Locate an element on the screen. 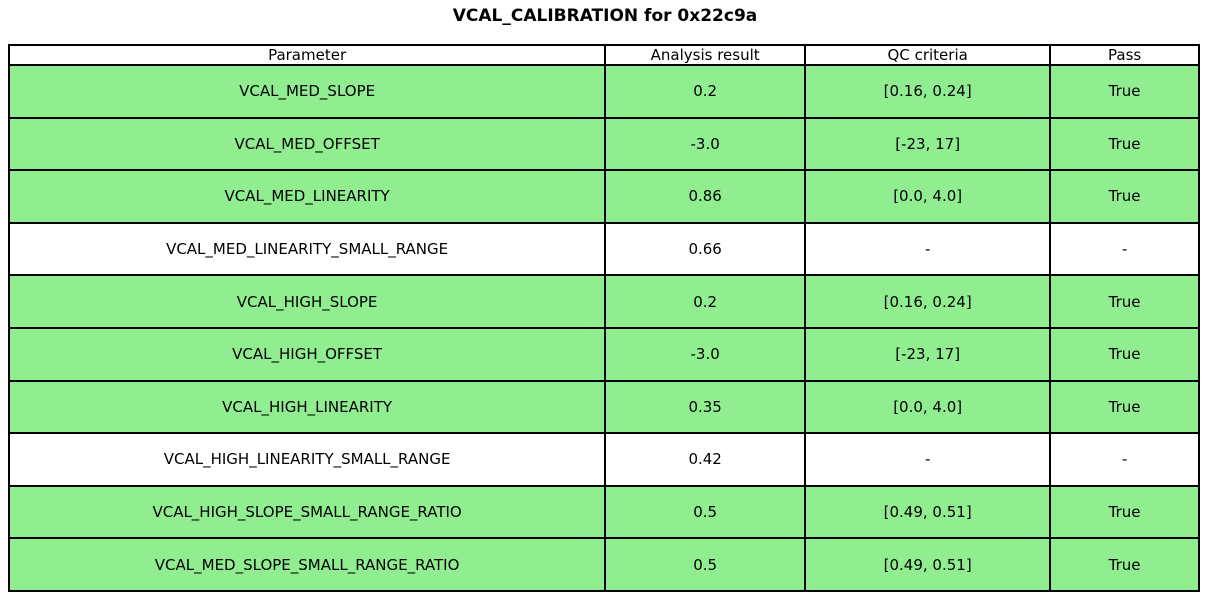 This screenshot has width=1210, height=604. cell-analysis-result: 0.66 is located at coordinates (705, 249).